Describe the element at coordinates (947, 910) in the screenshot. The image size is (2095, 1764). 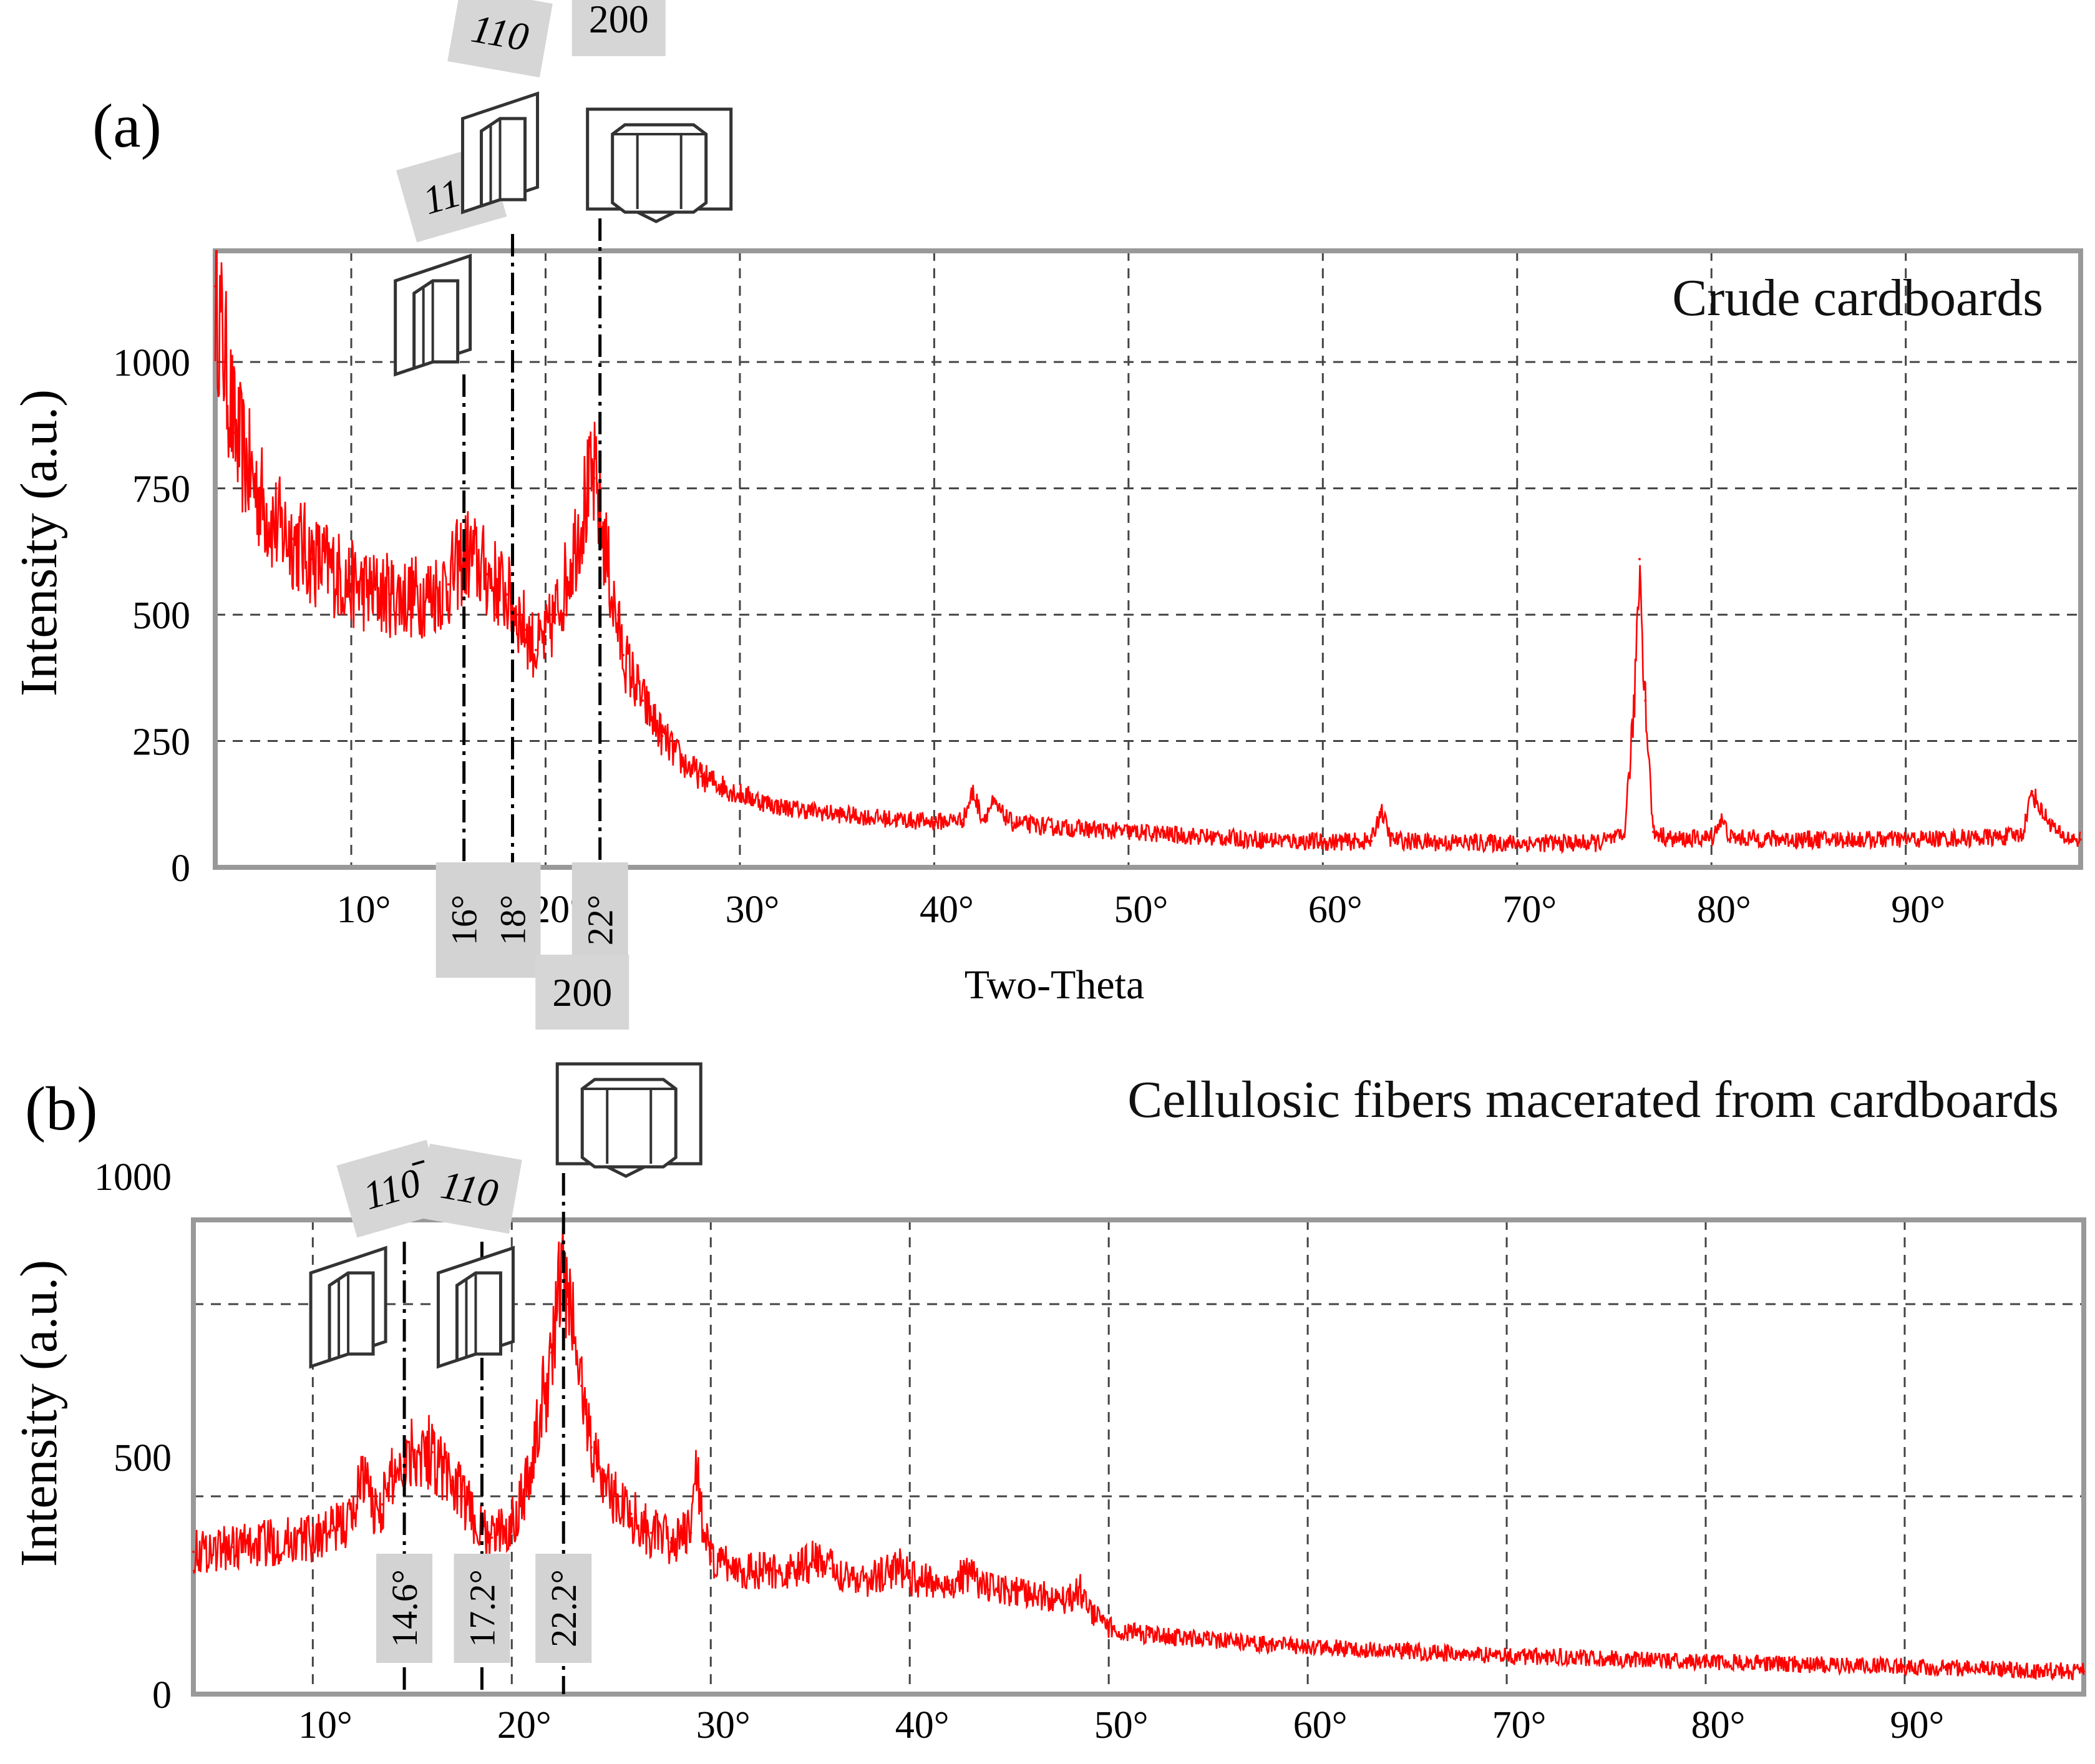
I see `x-tick-label: 40°` at that location.